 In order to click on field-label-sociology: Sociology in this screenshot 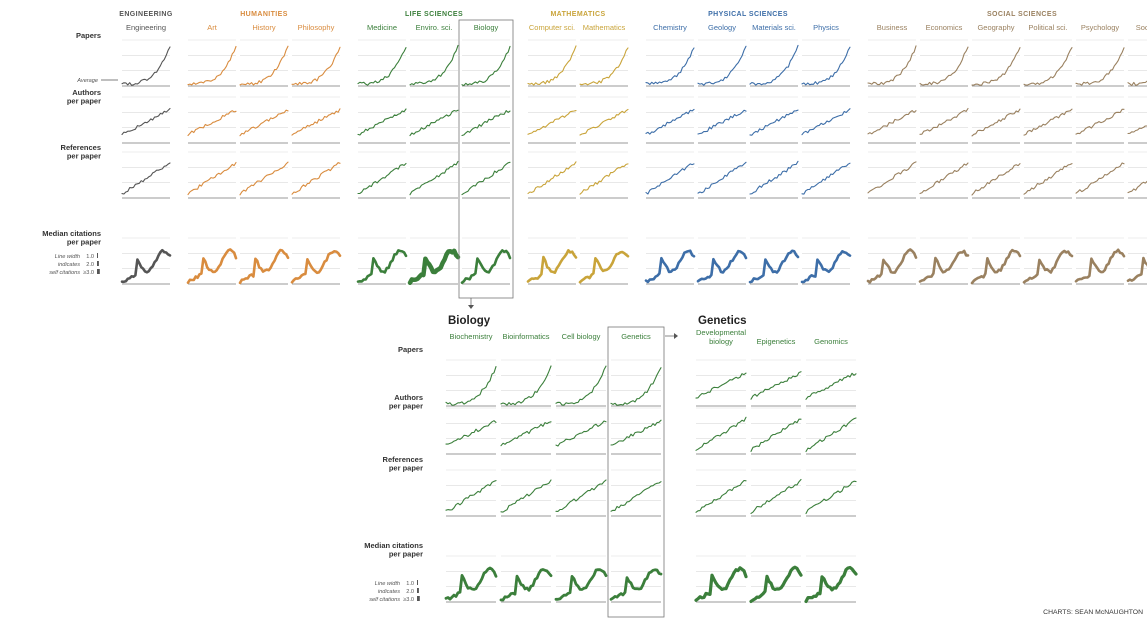, I will do `click(1141, 27)`.